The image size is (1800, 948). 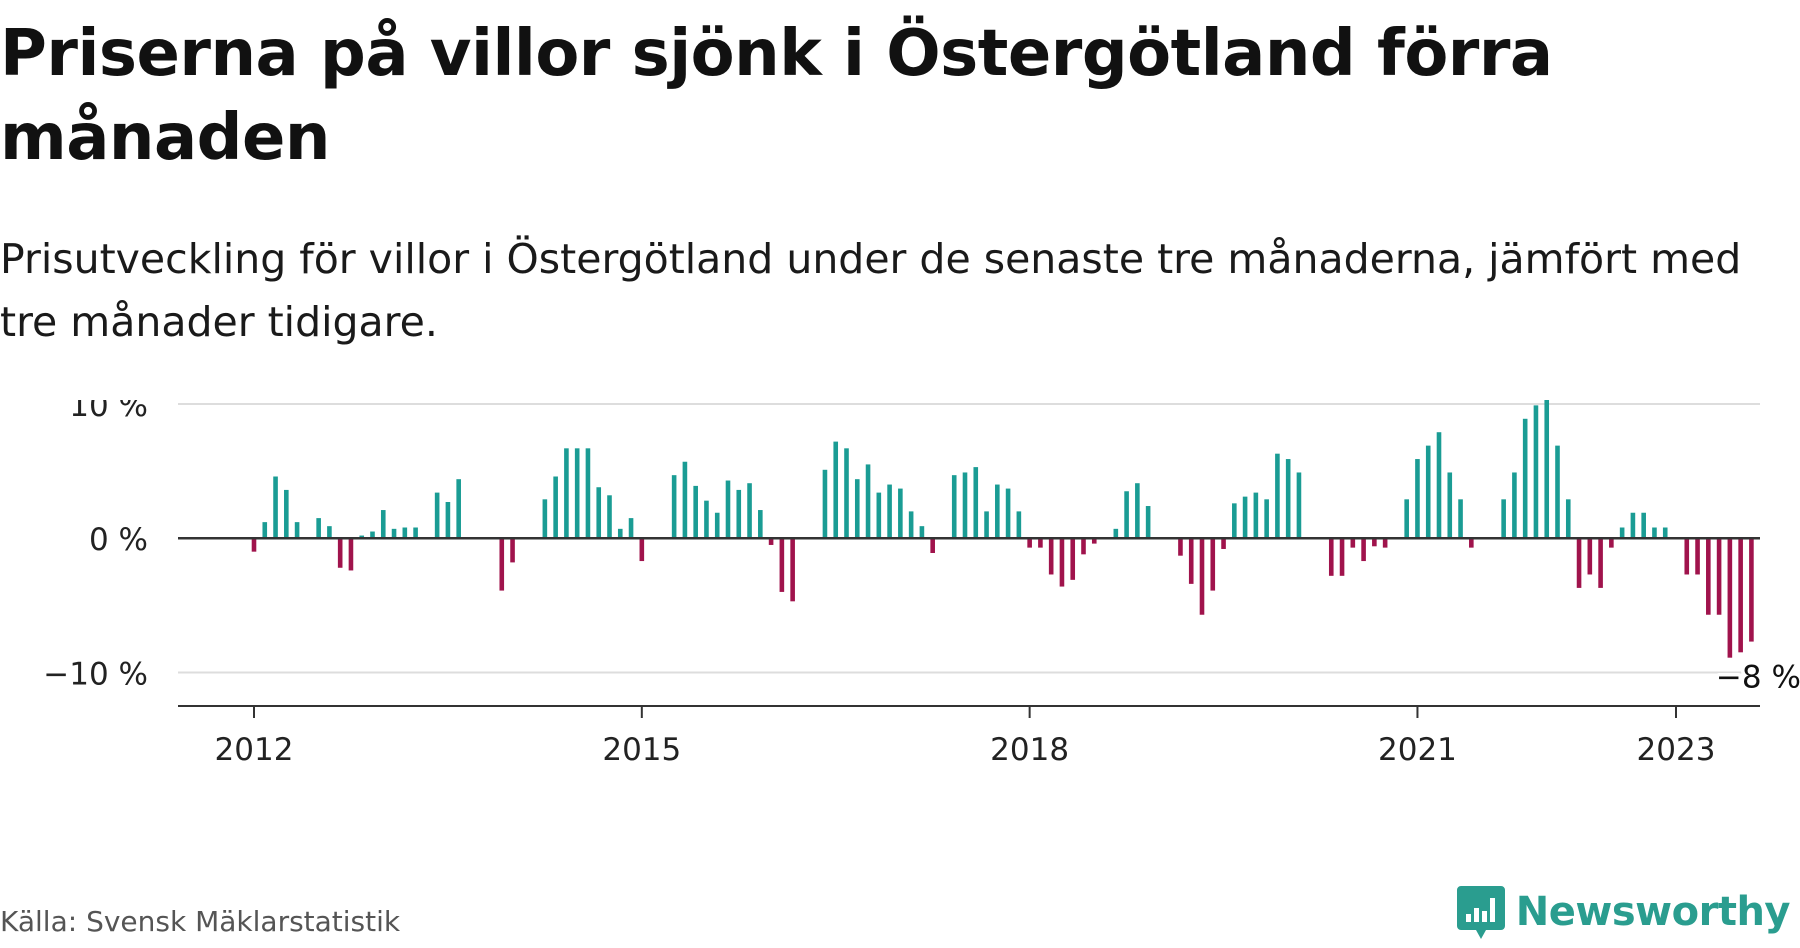 What do you see at coordinates (1653, 912) in the screenshot?
I see `brand-name: Newsworthy` at bounding box center [1653, 912].